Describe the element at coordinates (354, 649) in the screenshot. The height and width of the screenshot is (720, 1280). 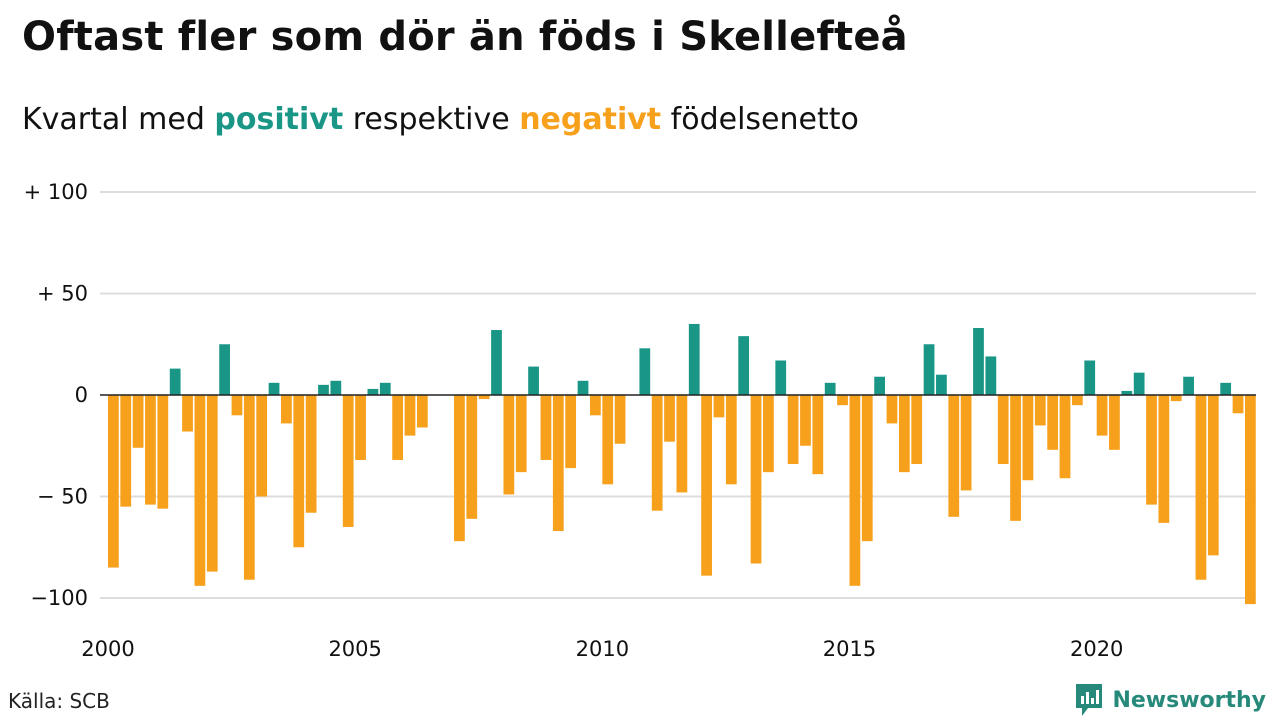
I see `x-tick-label: 2005` at that location.